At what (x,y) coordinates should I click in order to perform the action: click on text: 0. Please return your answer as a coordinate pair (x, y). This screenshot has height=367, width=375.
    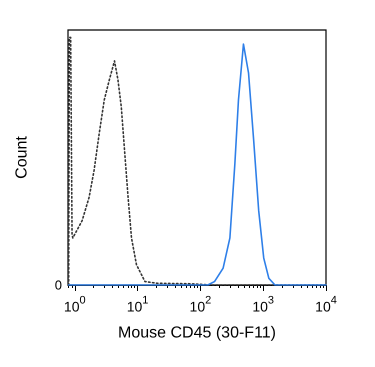
    Looking at the image, I should click on (58, 285).